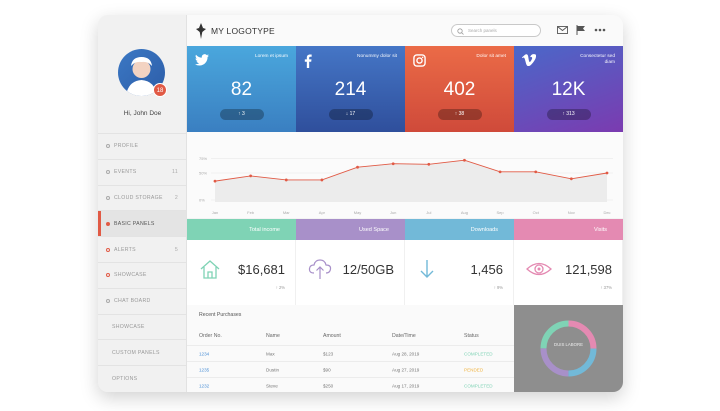 Image resolution: width=720 pixels, height=411 pixels. Describe the element at coordinates (308, 61) in the screenshot. I see `facebook-icon` at that location.